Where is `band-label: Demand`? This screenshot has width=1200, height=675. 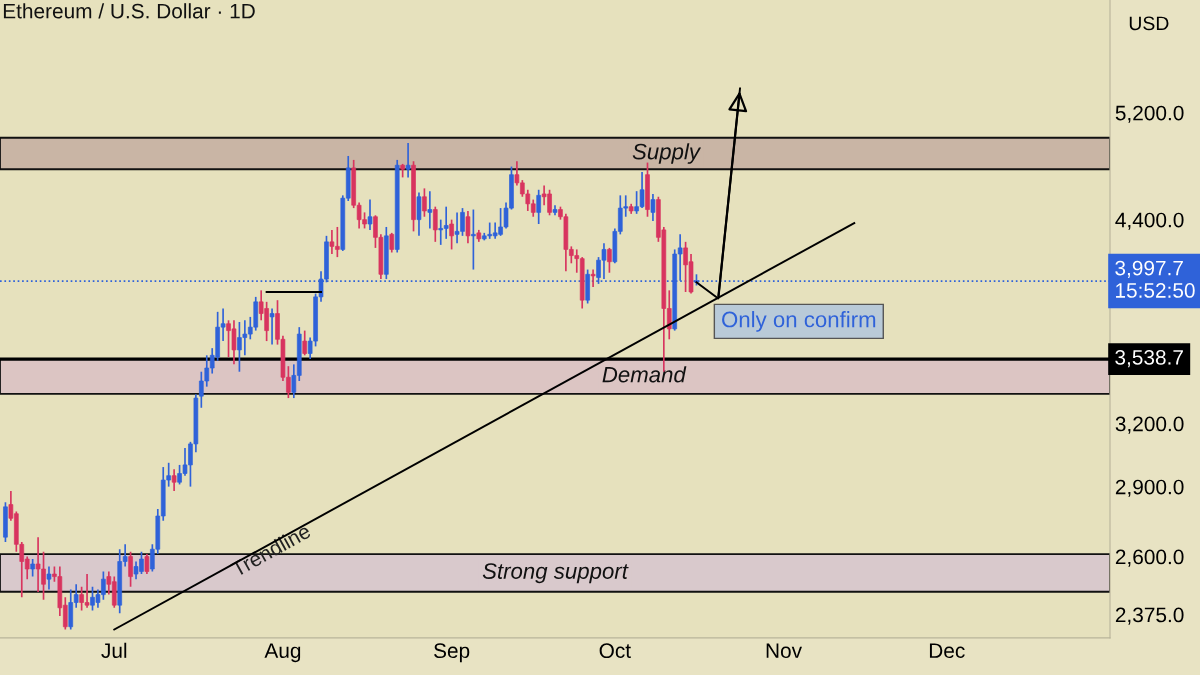
band-label: Demand is located at coordinates (644, 374).